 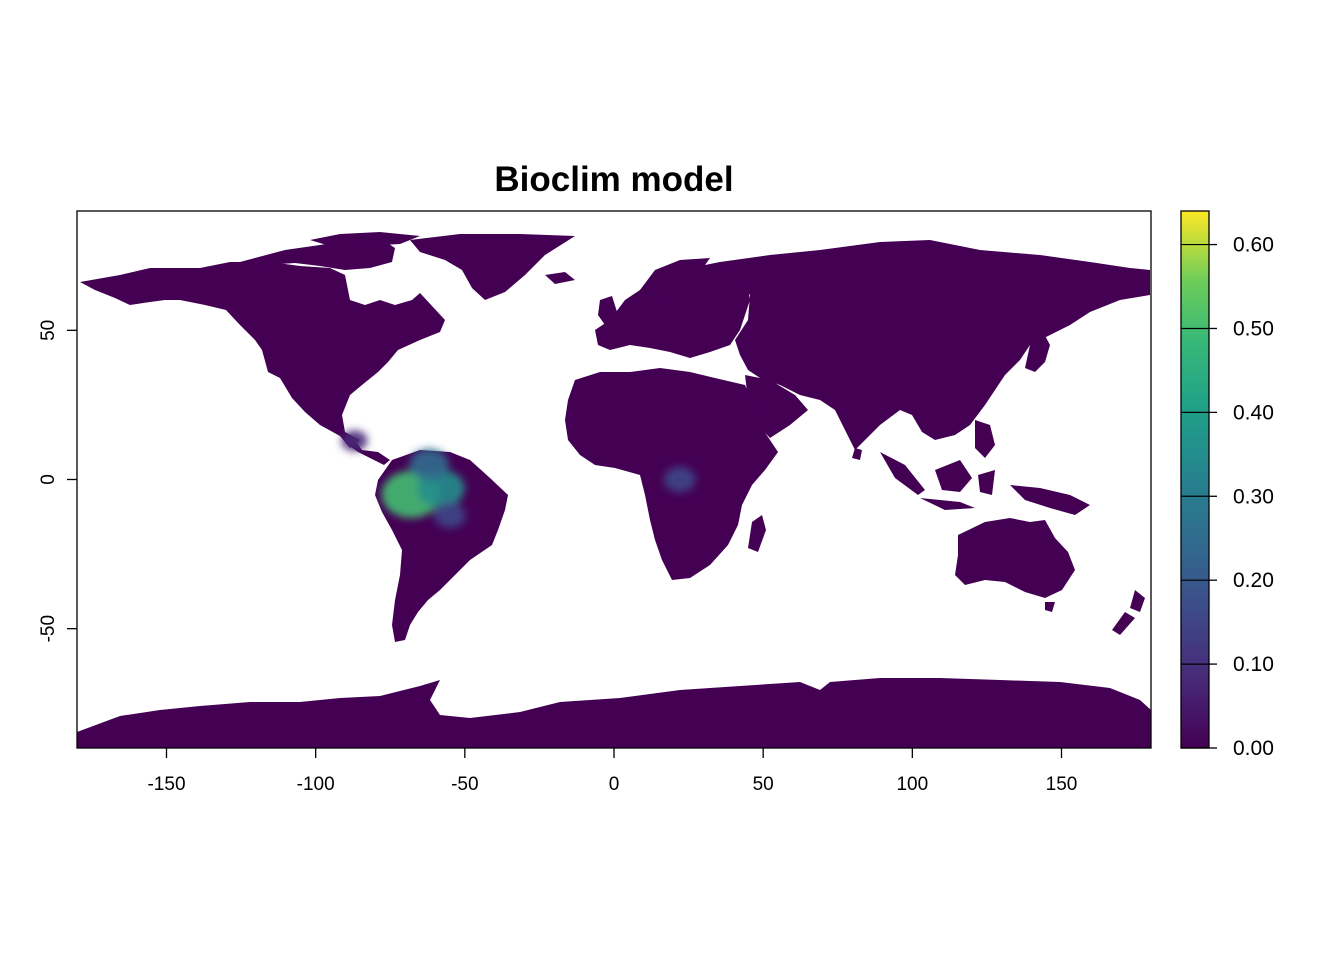 I want to click on colorbar-tick-label: 0.20, so click(x=1253, y=580).